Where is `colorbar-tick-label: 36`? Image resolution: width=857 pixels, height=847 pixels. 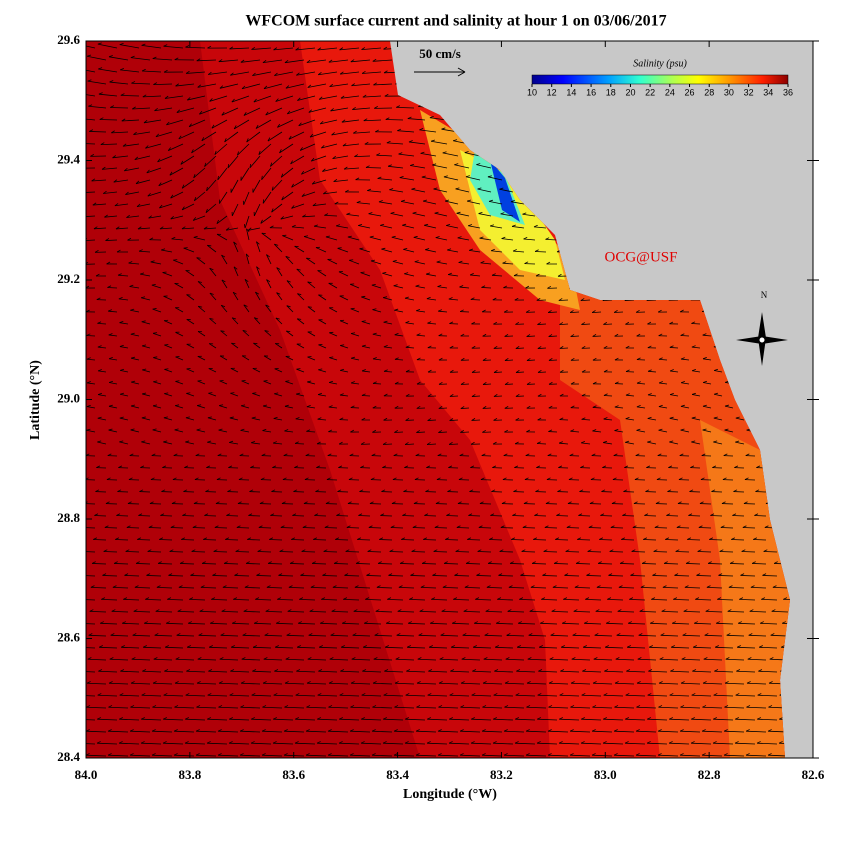 colorbar-tick-label: 36 is located at coordinates (788, 92).